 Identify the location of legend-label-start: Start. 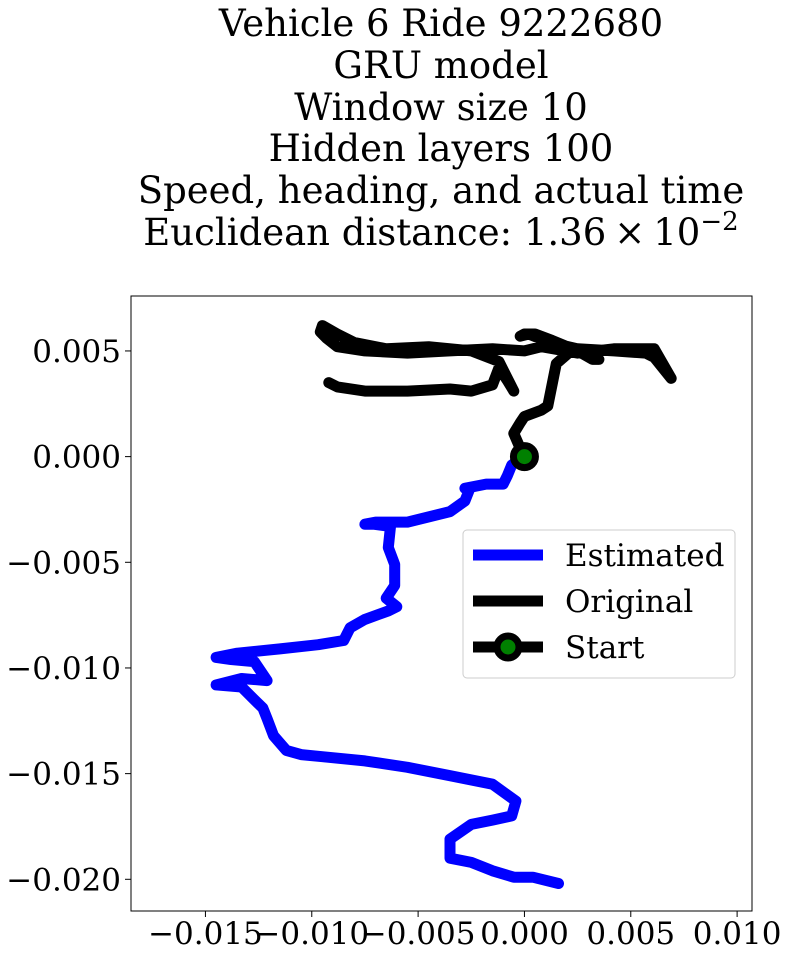
(605, 648).